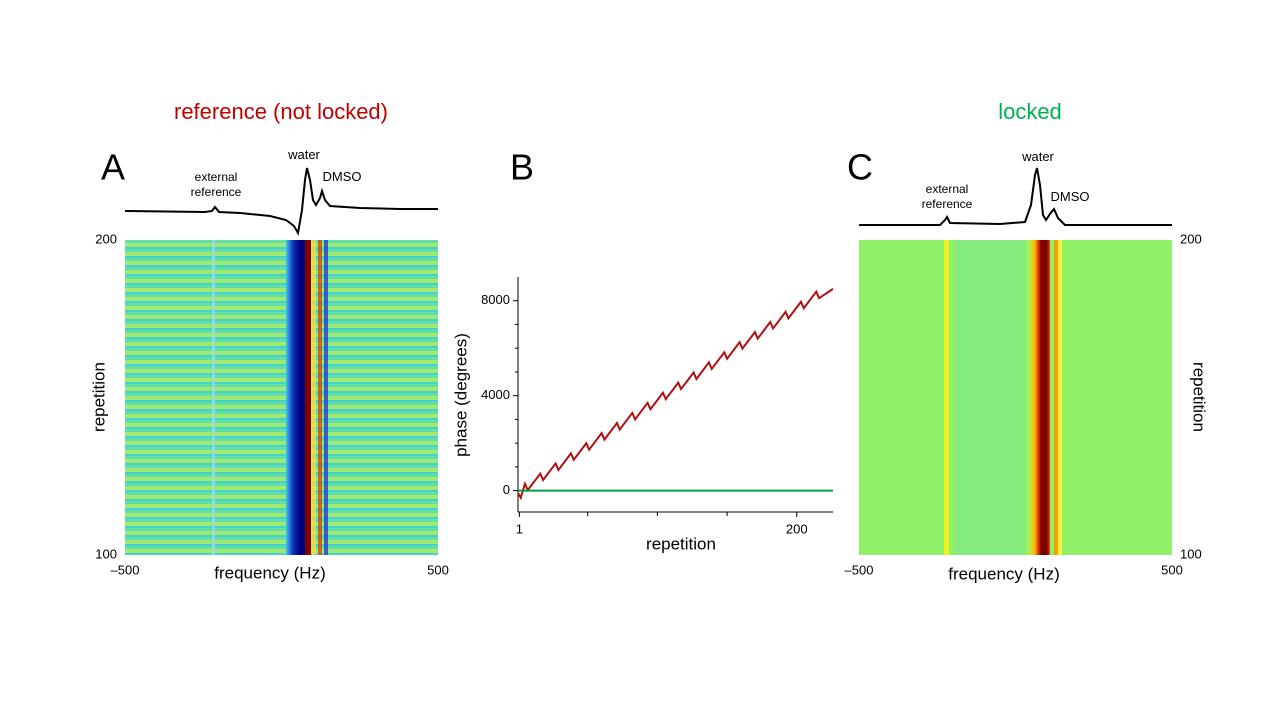 This screenshot has height=720, width=1280. Describe the element at coordinates (860, 167) in the screenshot. I see `panel-letter: C` at that location.